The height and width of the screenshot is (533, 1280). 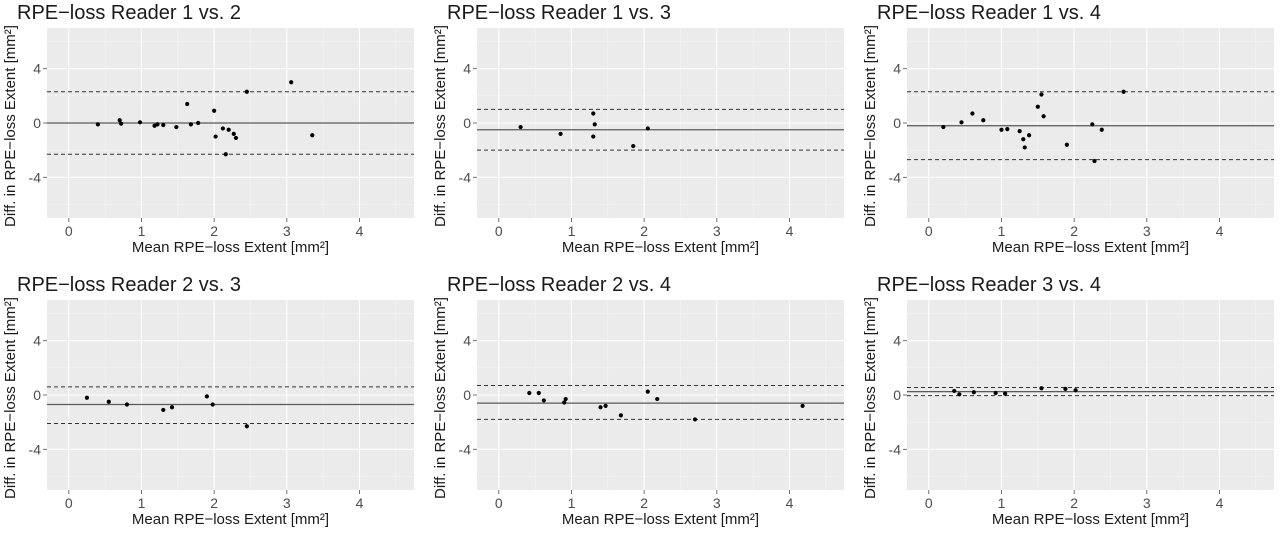 What do you see at coordinates (559, 13) in the screenshot?
I see `panel-title: RPE−loss Reader 1 vs. 3` at bounding box center [559, 13].